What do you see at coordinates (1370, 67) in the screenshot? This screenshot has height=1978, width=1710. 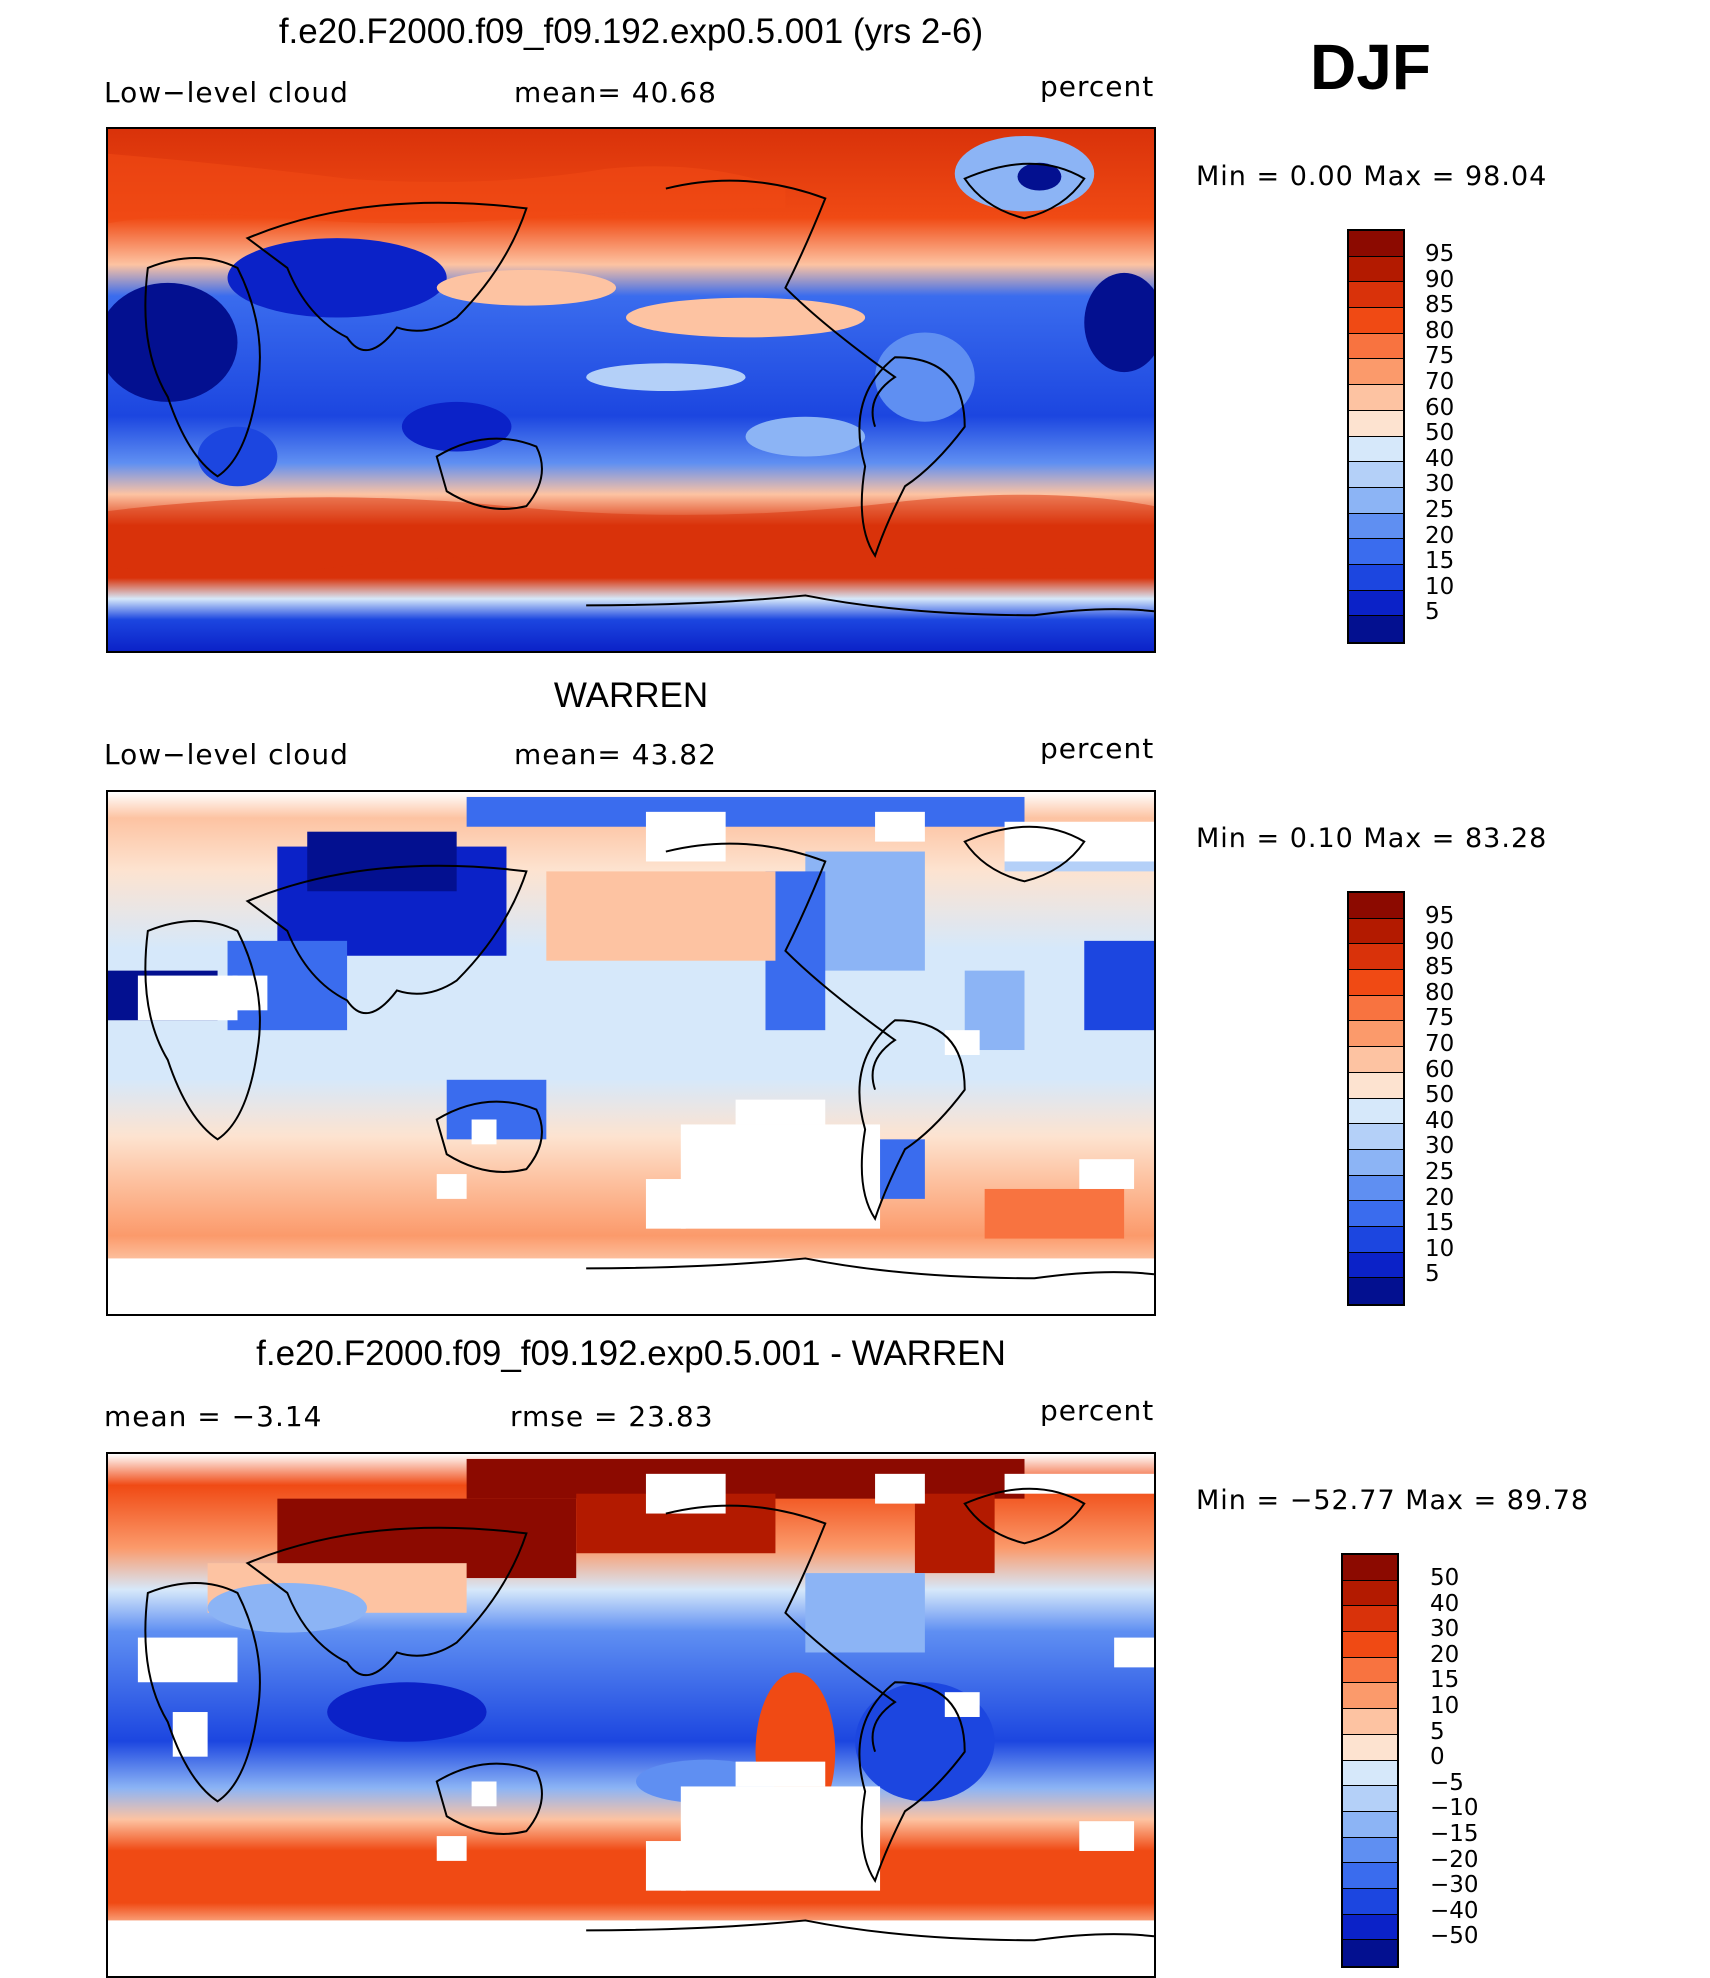 I see `season-label: DJF` at bounding box center [1370, 67].